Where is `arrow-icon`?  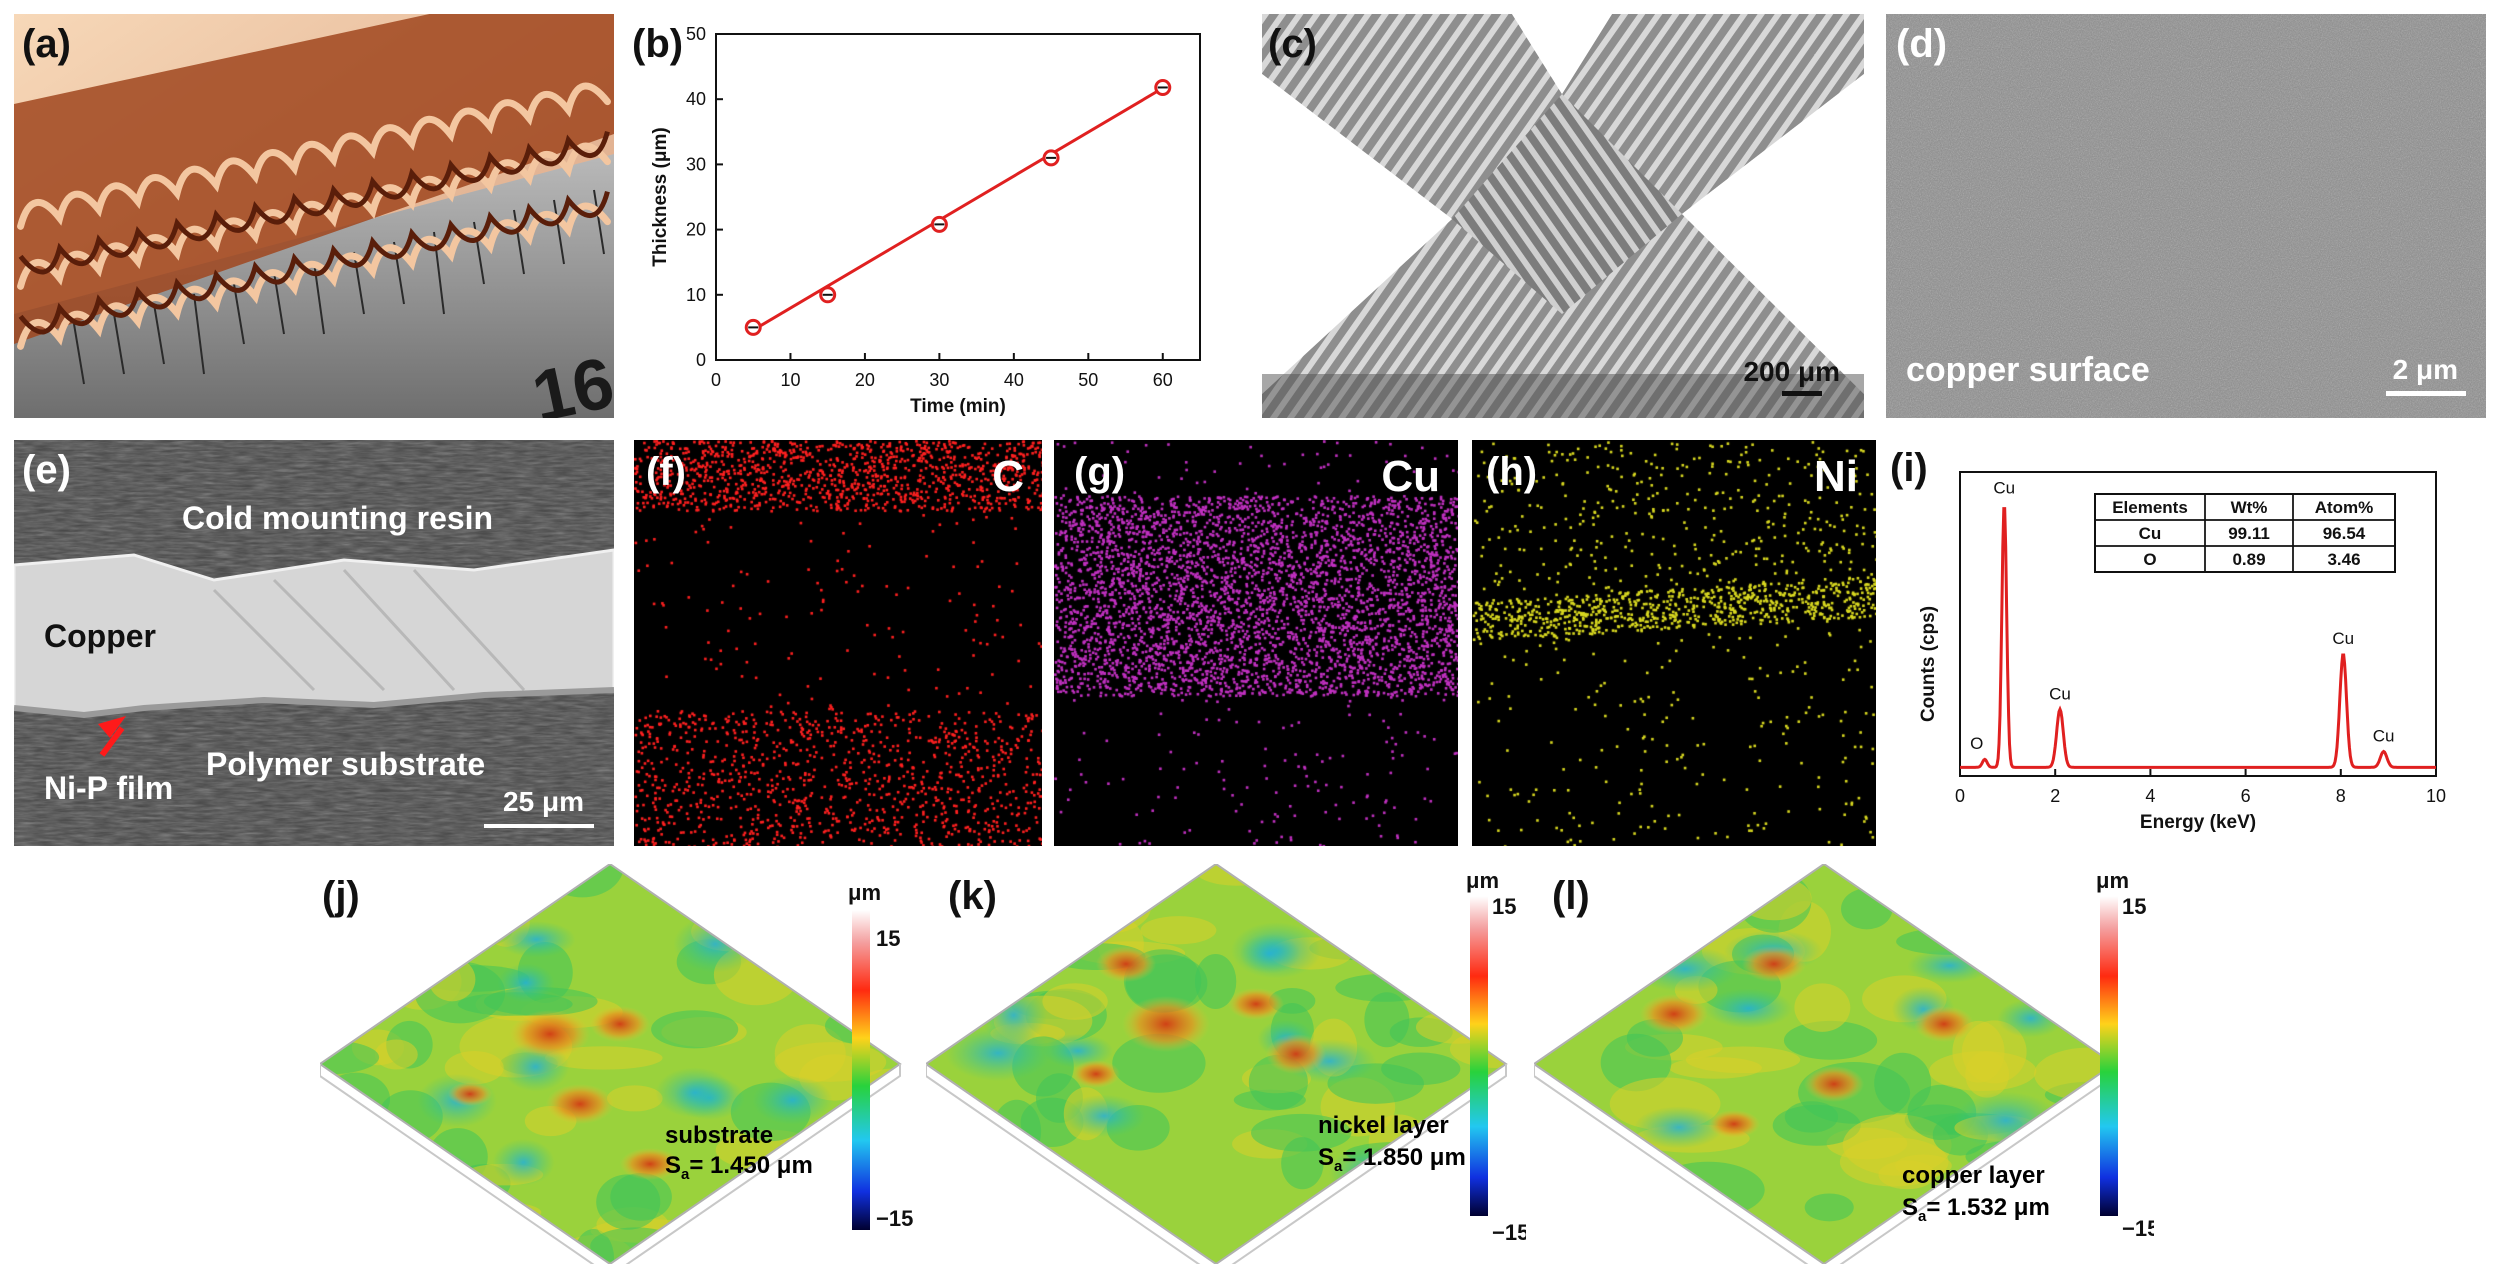
arrow-icon is located at coordinates (112, 727).